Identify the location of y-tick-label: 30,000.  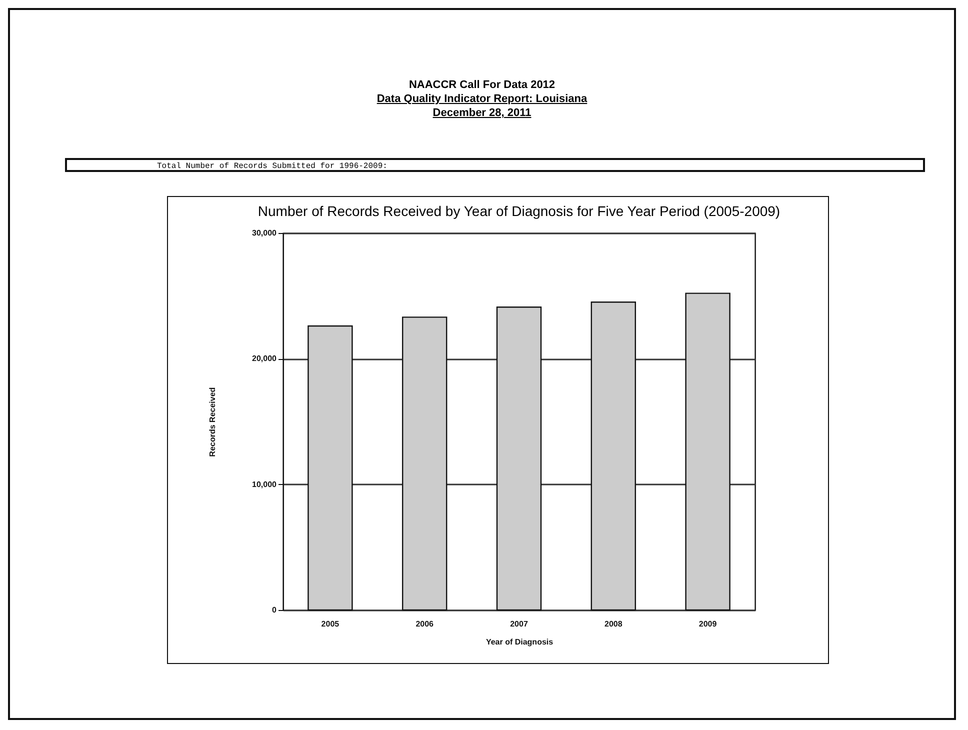
(265, 233).